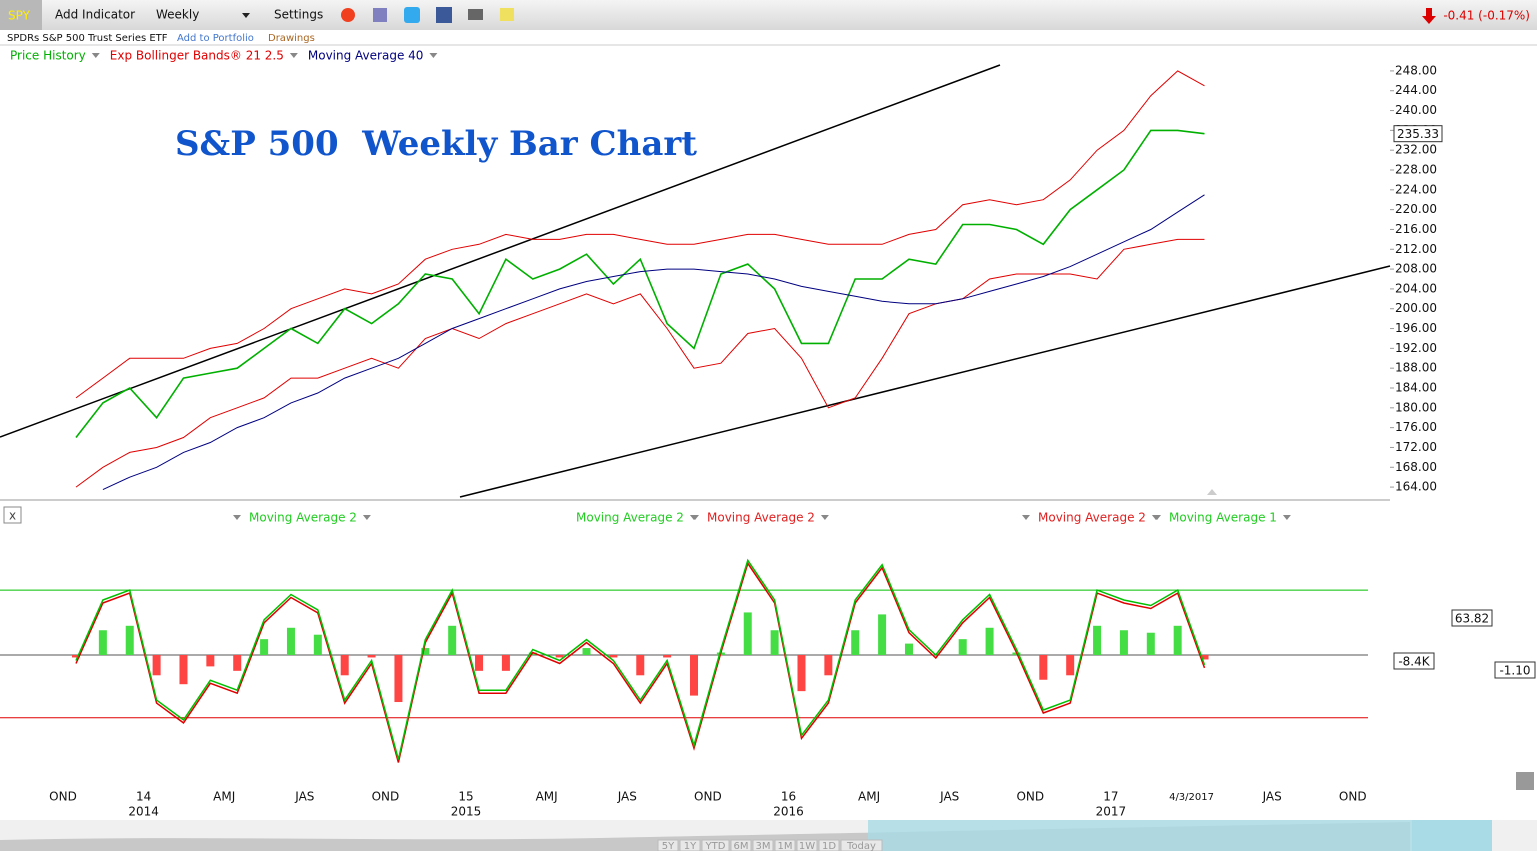 This screenshot has height=851, width=1537. I want to click on y-tick-label: 216.00, so click(1416, 229).